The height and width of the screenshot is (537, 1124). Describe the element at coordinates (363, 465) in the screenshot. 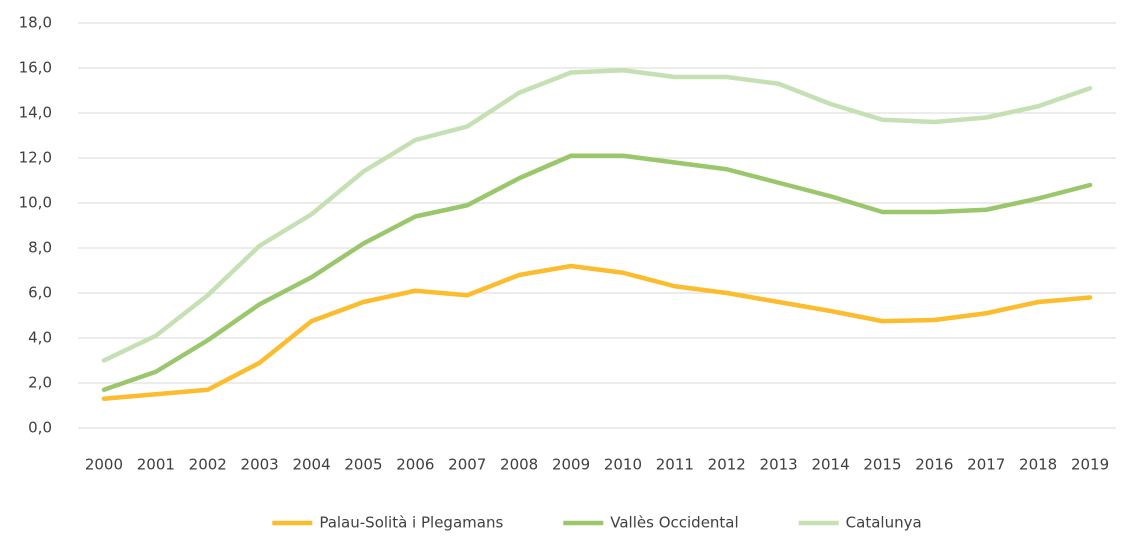

I see `x-tick-label: 2005` at that location.